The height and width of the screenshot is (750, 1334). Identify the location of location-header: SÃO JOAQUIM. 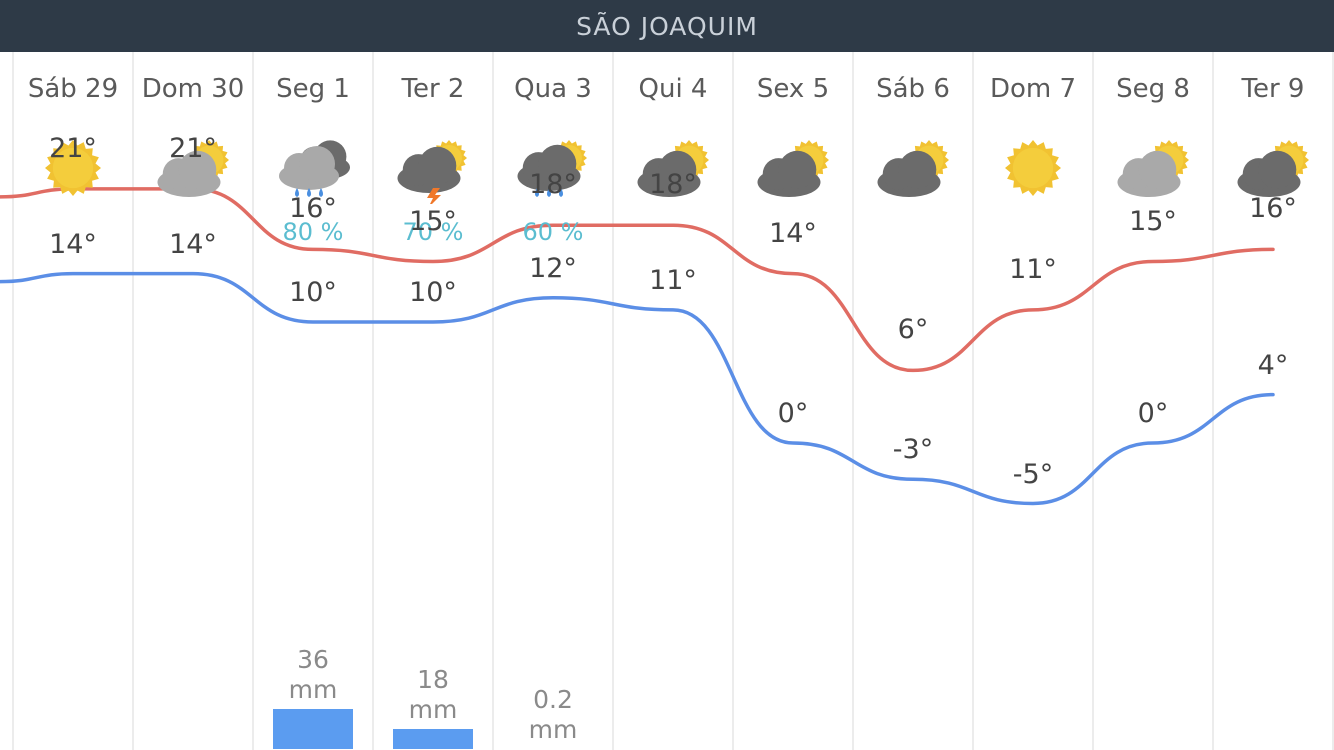
(667, 26).